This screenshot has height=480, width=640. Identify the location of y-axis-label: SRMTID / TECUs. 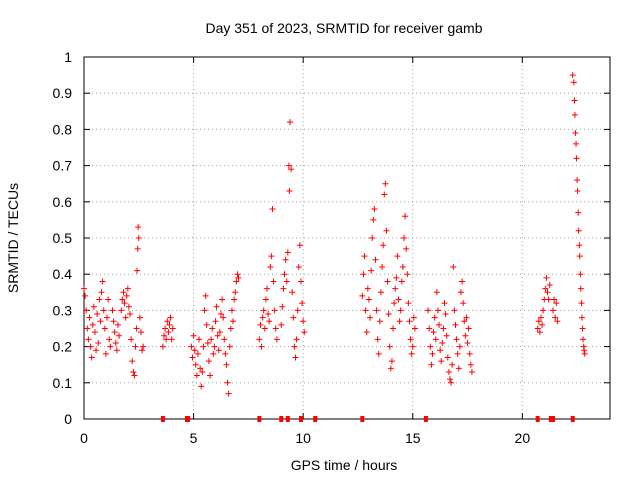
(13, 238).